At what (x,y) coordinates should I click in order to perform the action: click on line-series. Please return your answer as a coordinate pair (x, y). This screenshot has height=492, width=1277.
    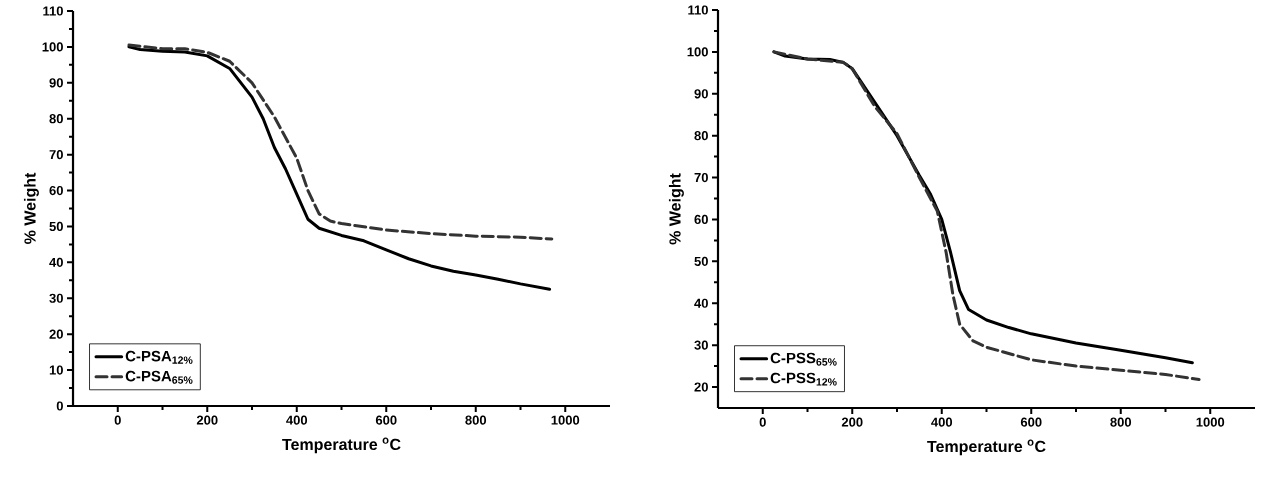
    Looking at the image, I should click on (340, 142).